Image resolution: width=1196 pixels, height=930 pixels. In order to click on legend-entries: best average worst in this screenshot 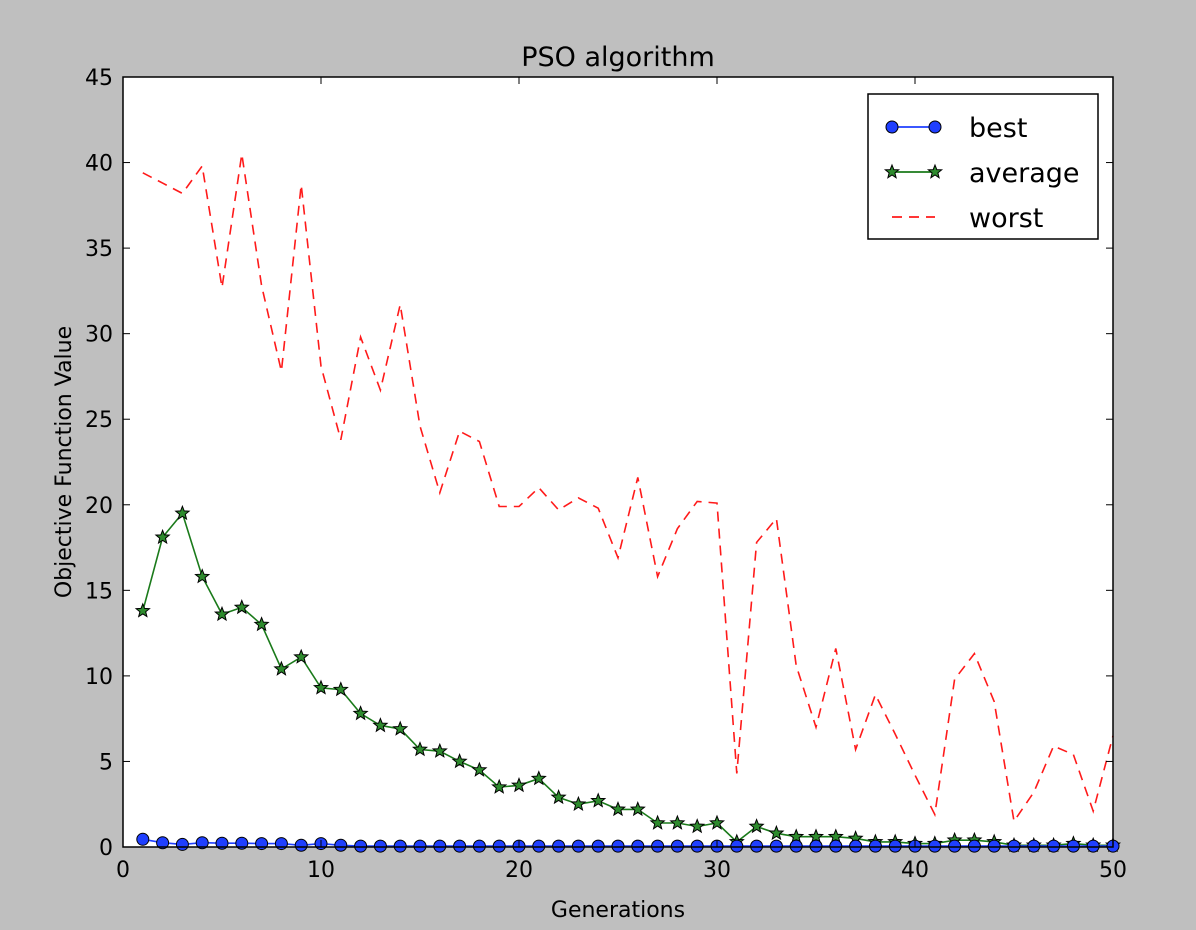, I will do `click(981, 173)`.